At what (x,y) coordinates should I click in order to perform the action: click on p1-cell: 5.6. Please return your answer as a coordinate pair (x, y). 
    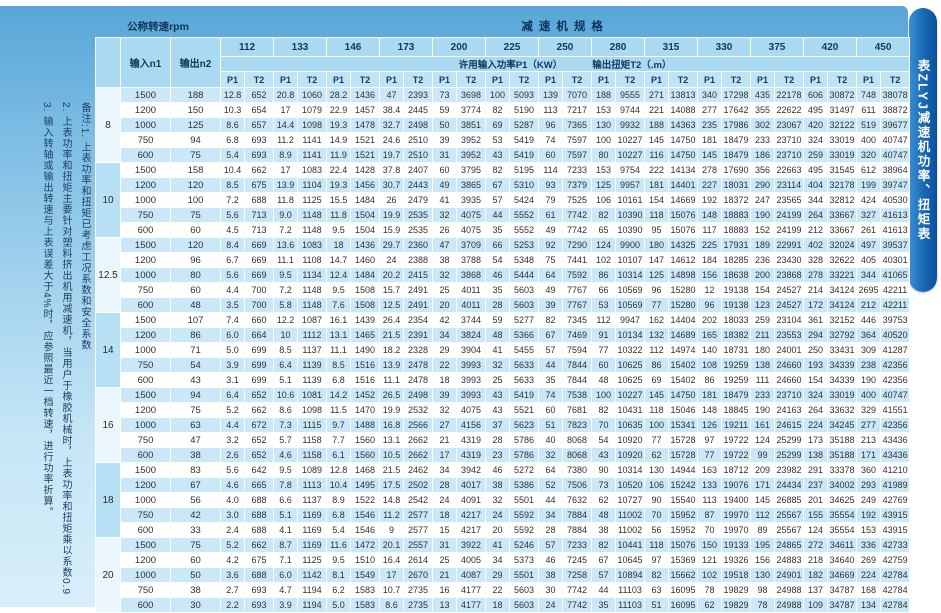
    Looking at the image, I should click on (233, 215).